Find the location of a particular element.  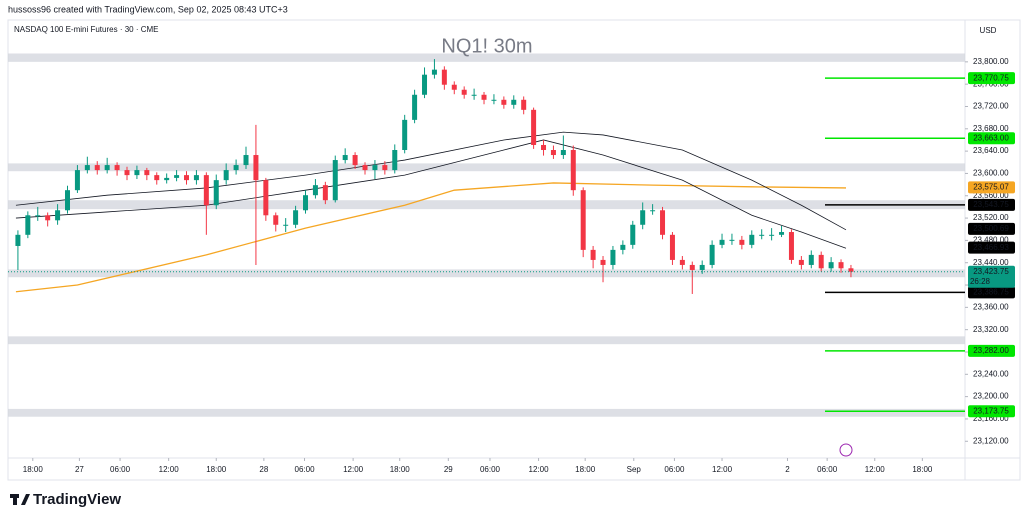

y-tick-label: 23,800.00 is located at coordinates (991, 61).